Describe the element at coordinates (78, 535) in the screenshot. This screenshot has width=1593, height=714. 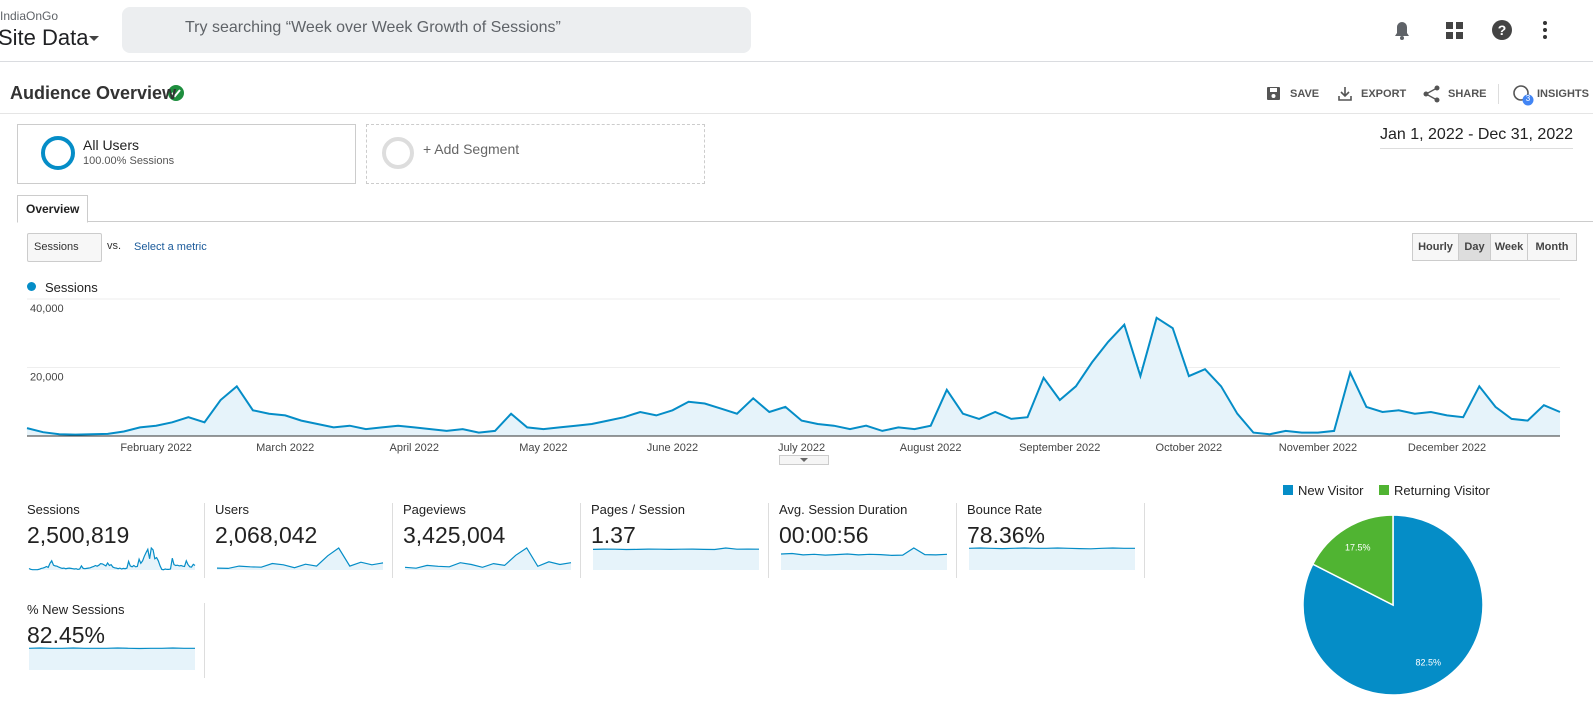
I see `metric-value: 2,500,819` at that location.